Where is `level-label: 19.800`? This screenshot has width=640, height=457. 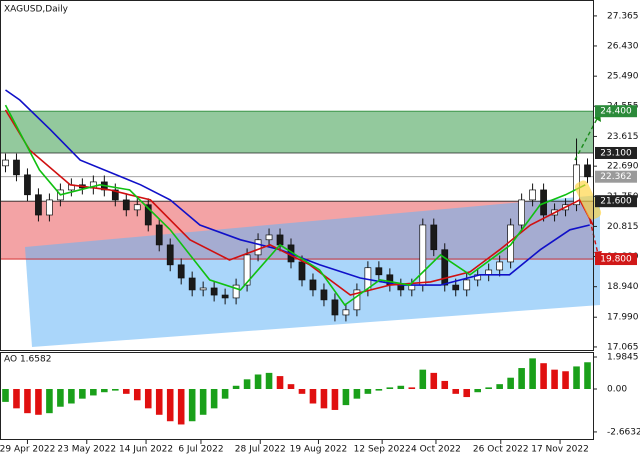 level-label: 19.800 is located at coordinates (616, 260).